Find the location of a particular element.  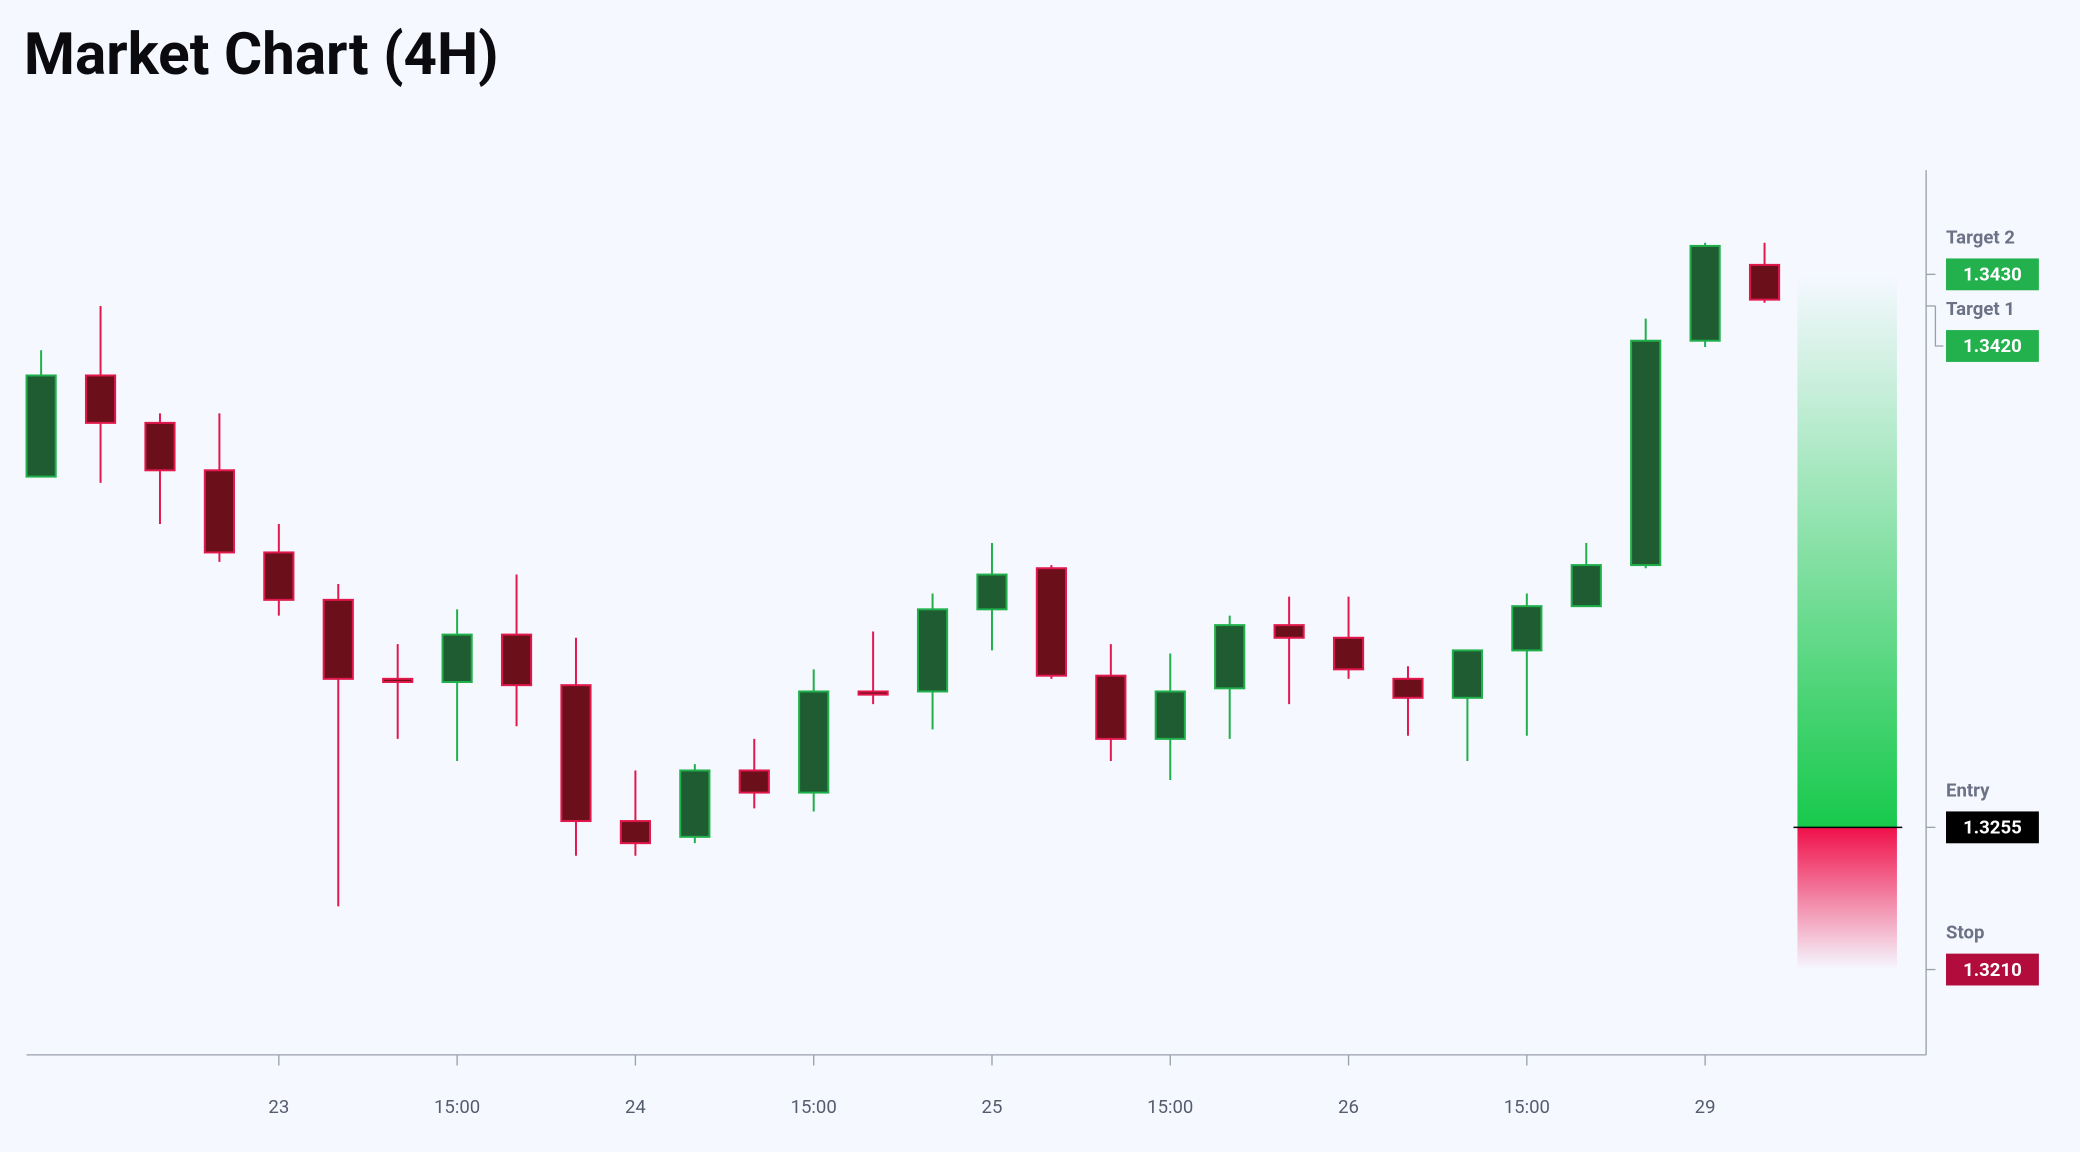

level-name: Target 2 is located at coordinates (1980, 237).